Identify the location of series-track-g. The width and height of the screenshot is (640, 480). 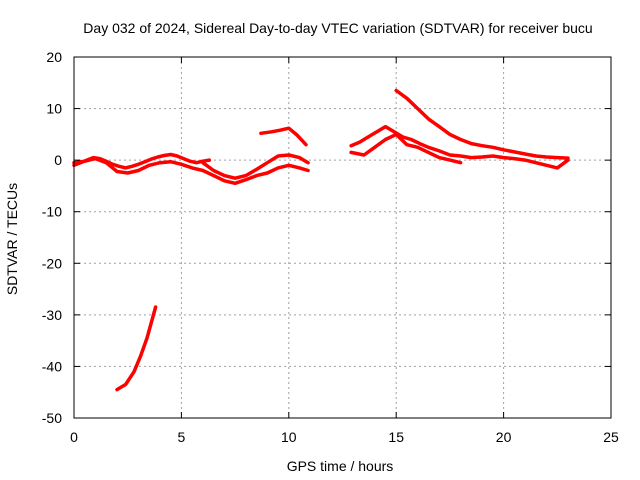
(482, 124).